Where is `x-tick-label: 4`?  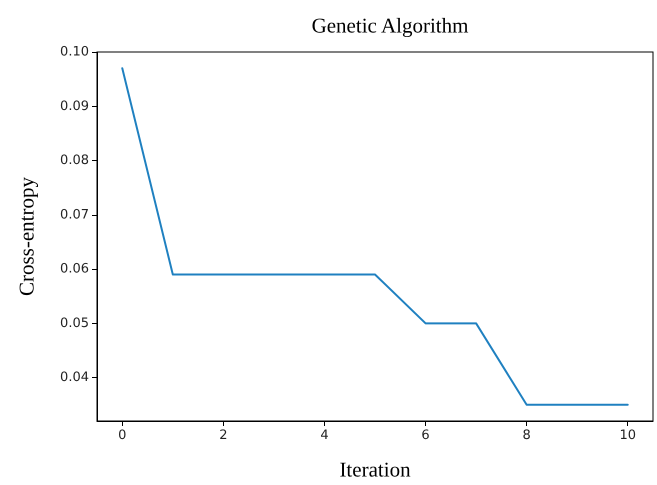
x-tick-label: 4 is located at coordinates (324, 435).